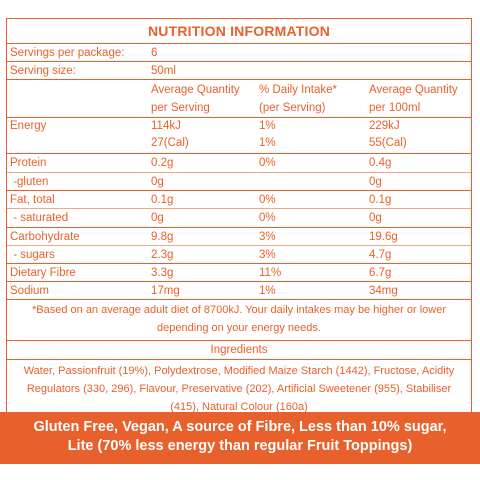  Describe the element at coordinates (270, 273) in the screenshot. I see `cell-value: 11%` at that location.